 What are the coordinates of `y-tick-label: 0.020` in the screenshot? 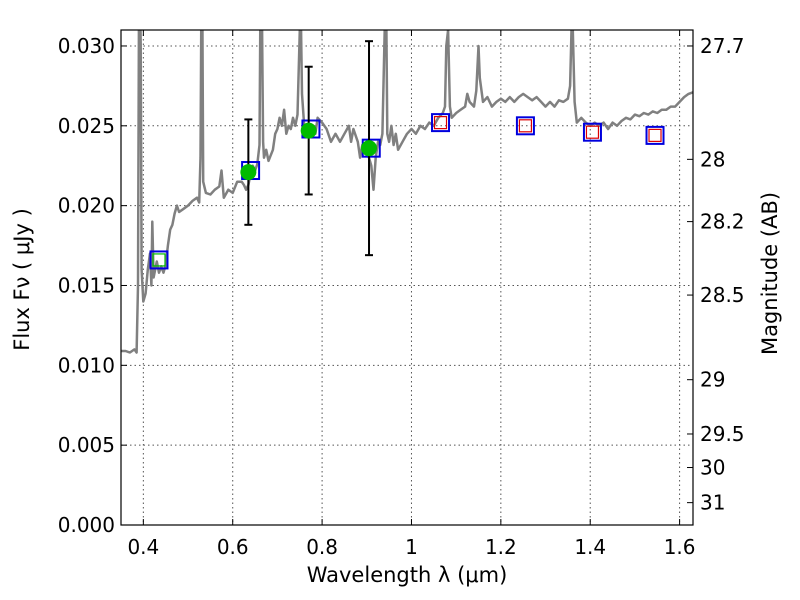 It's located at (86, 206).